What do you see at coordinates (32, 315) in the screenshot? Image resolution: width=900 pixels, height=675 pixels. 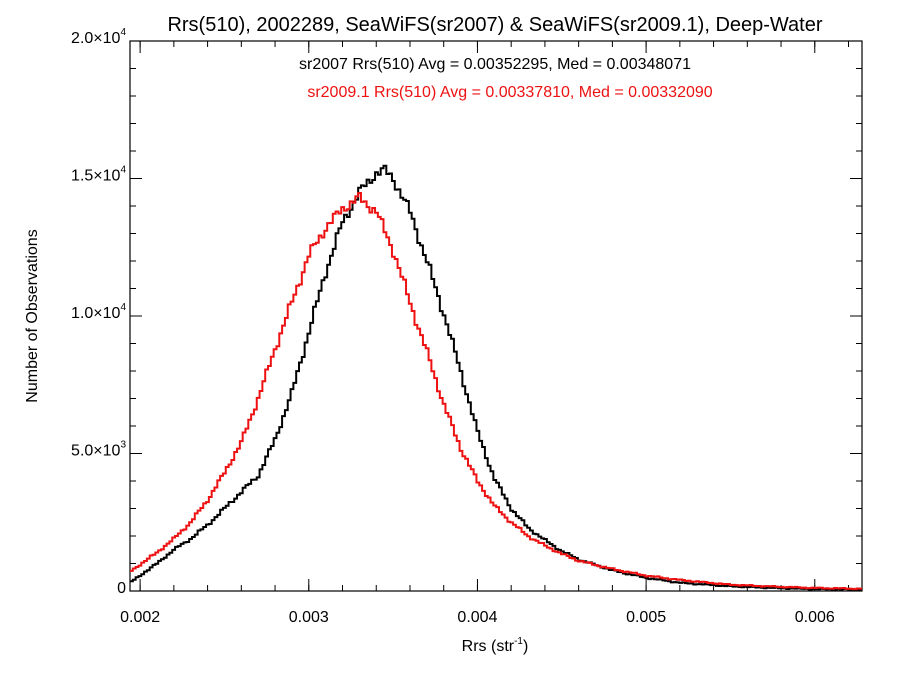 I see `y-axis-label: Number of Observations` at bounding box center [32, 315].